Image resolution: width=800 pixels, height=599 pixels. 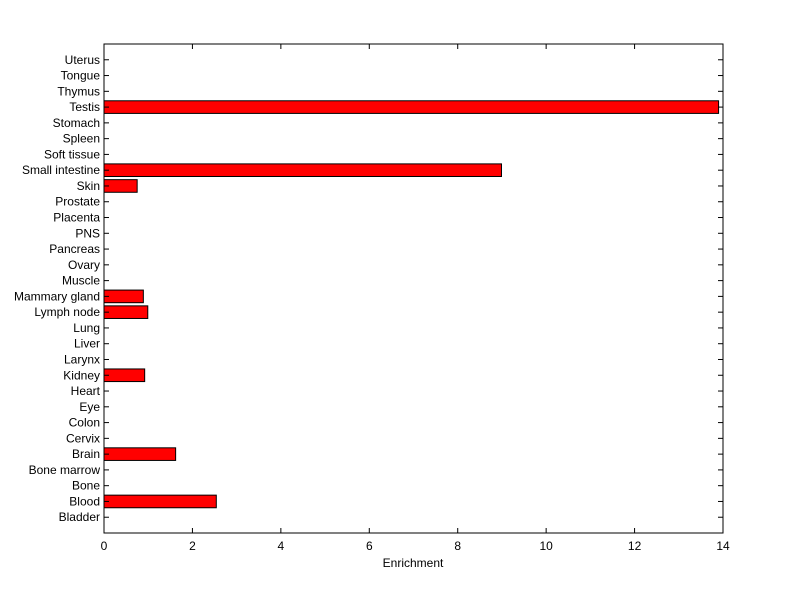 I want to click on x-tick-label: 10, so click(x=546, y=546).